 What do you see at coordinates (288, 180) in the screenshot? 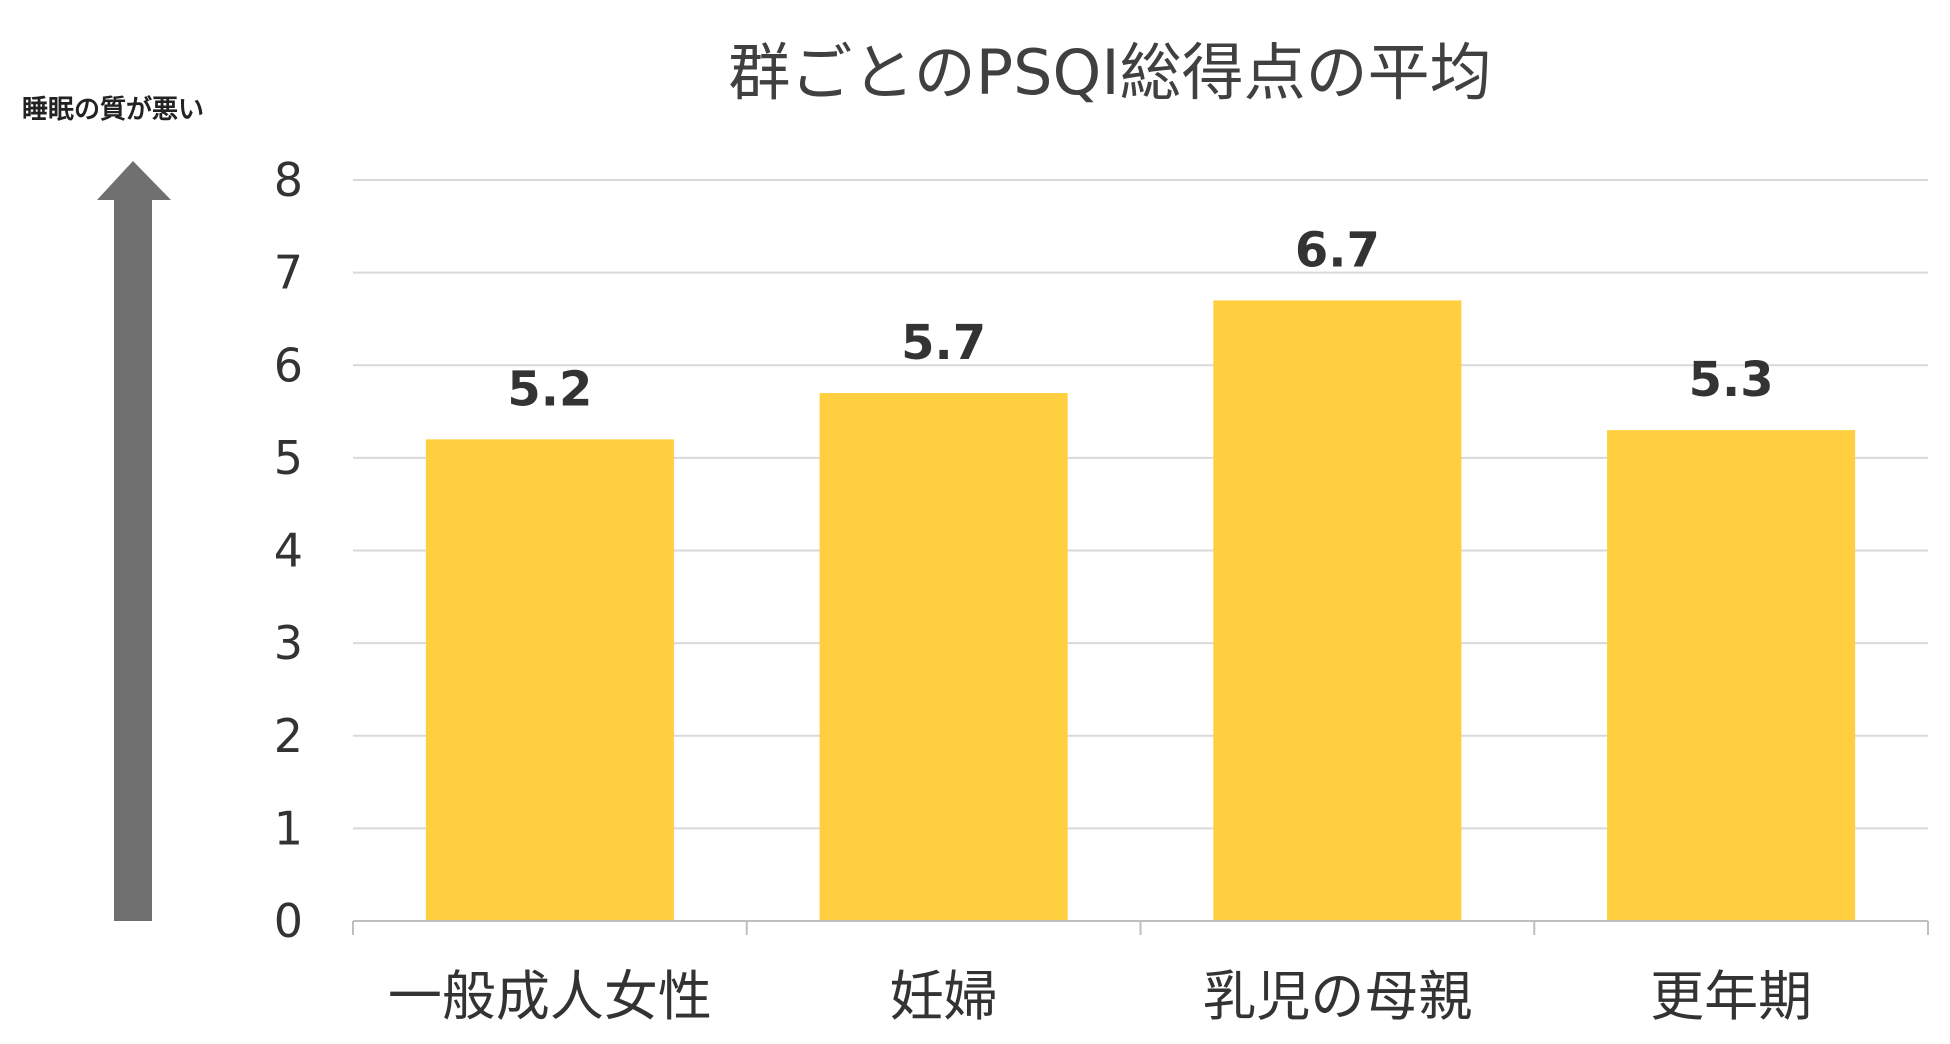
I see `y-tick-label: 8` at bounding box center [288, 180].